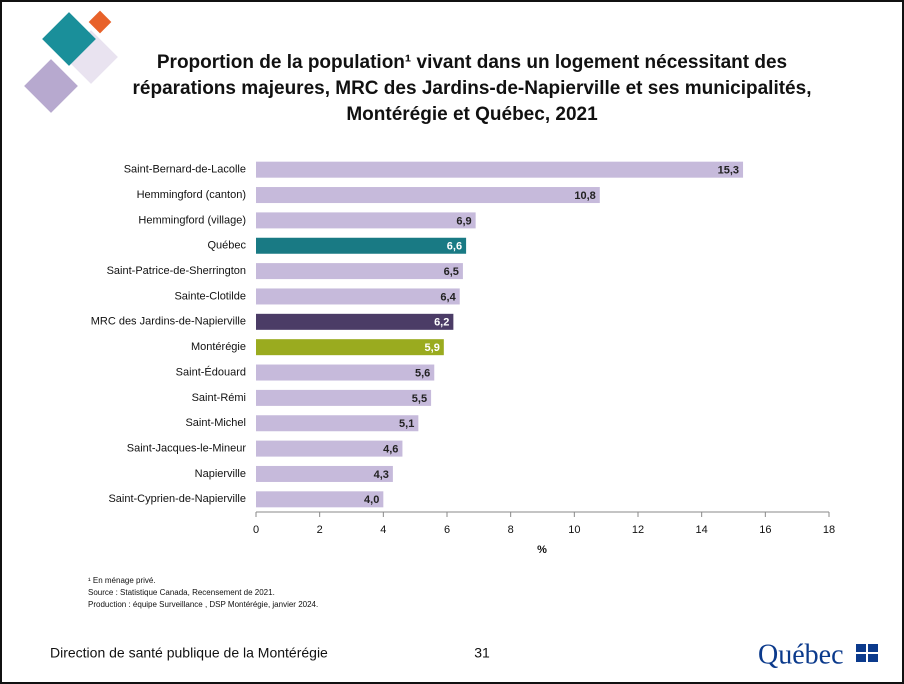 This screenshot has height=684, width=904. I want to click on x-axis-label: %, so click(542, 550).